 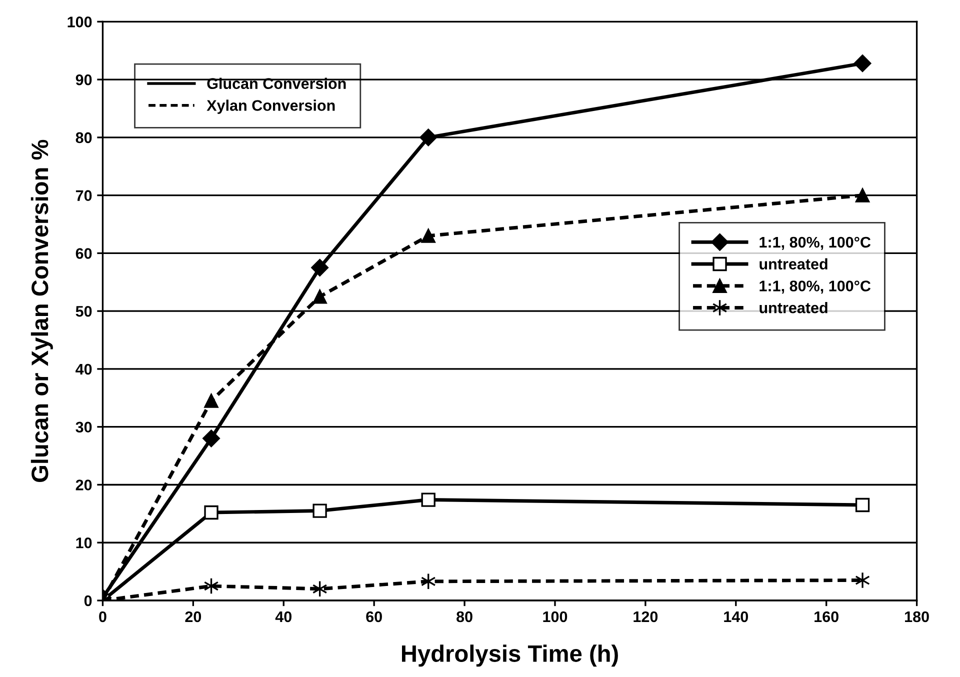 What do you see at coordinates (917, 616) in the screenshot?
I see `x-tick-label: 180` at bounding box center [917, 616].